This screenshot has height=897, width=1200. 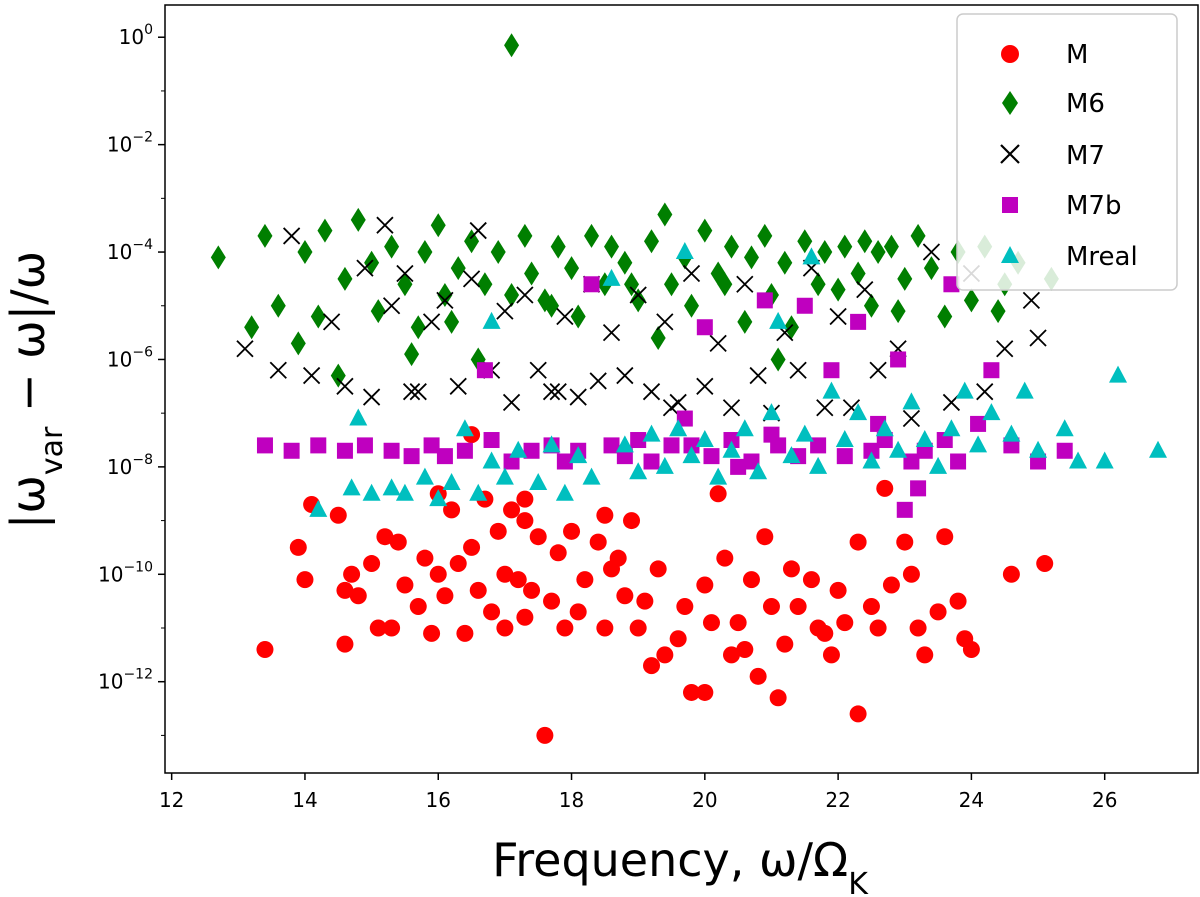 I want to click on y-axis-label: |ωvar − ω|/ω, so click(x=35, y=390).